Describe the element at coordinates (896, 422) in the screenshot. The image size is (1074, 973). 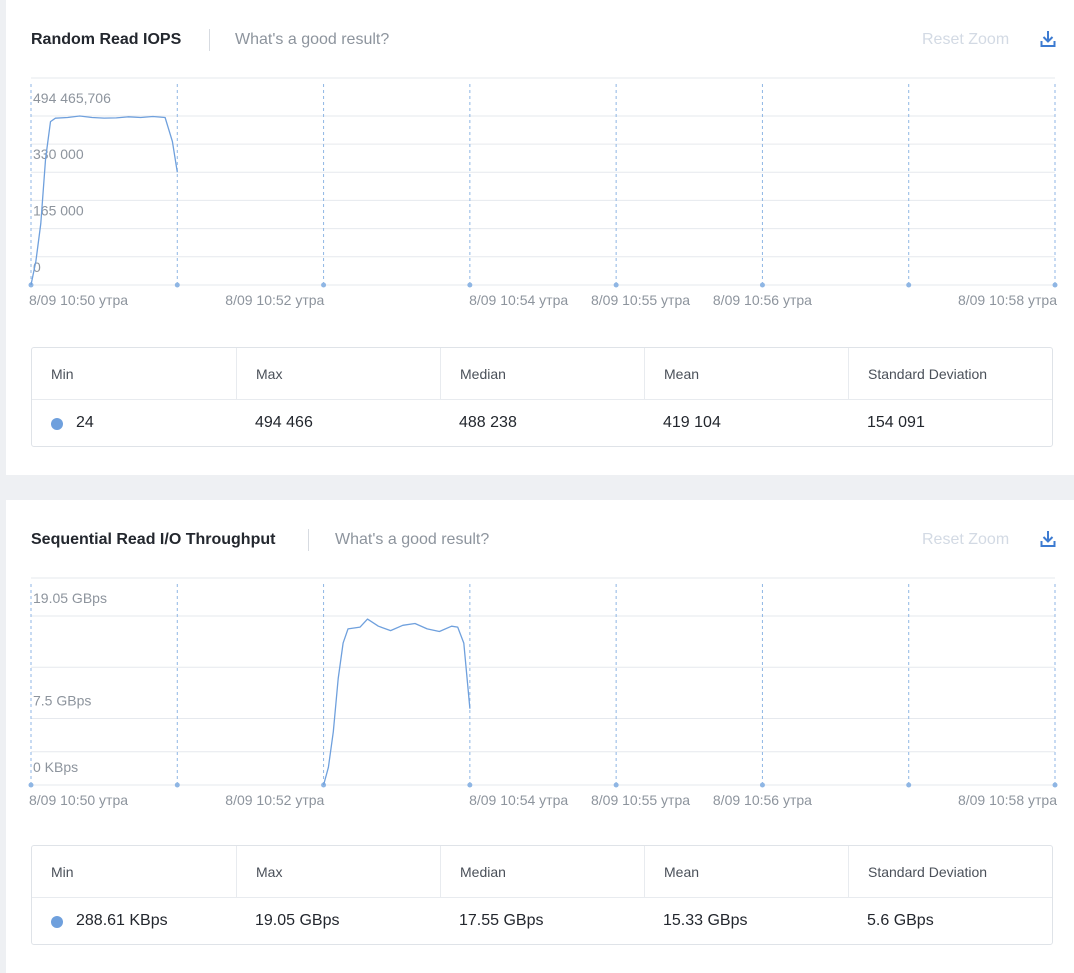
I see `stats-std-value: 154 091` at that location.